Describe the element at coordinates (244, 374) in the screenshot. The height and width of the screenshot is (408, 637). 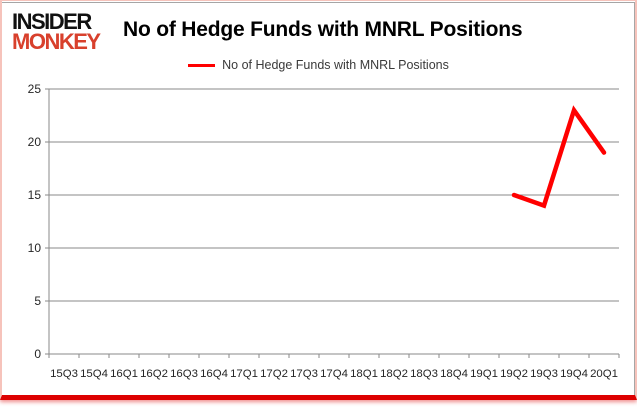
I see `x-tick-label: 17Q1` at that location.